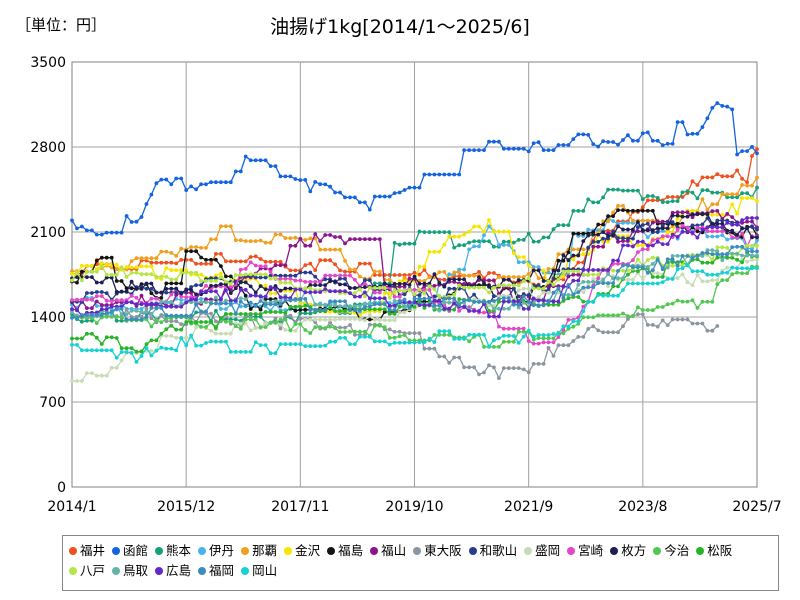 The height and width of the screenshot is (600, 800). Describe the element at coordinates (186, 507) in the screenshot. I see `x-tick-label: 2015/12` at that location.